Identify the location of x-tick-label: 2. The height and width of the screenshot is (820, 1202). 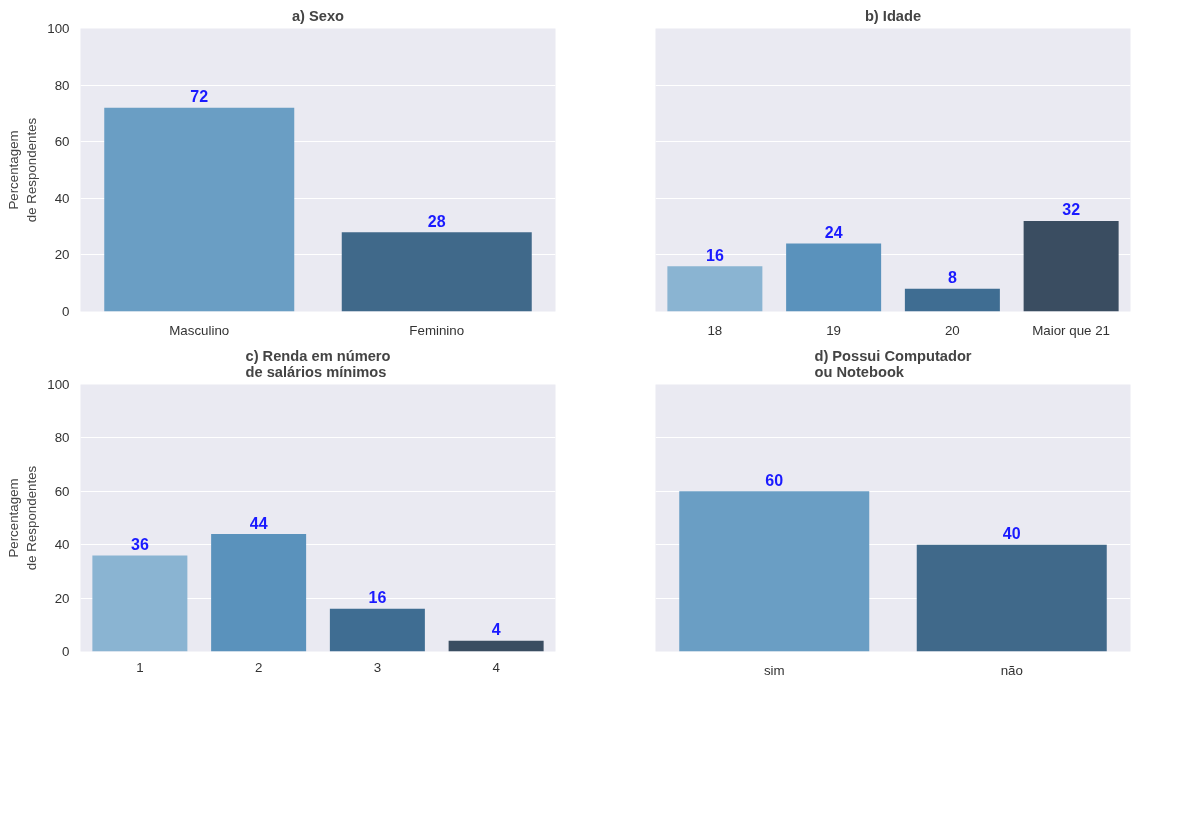
(258, 667).